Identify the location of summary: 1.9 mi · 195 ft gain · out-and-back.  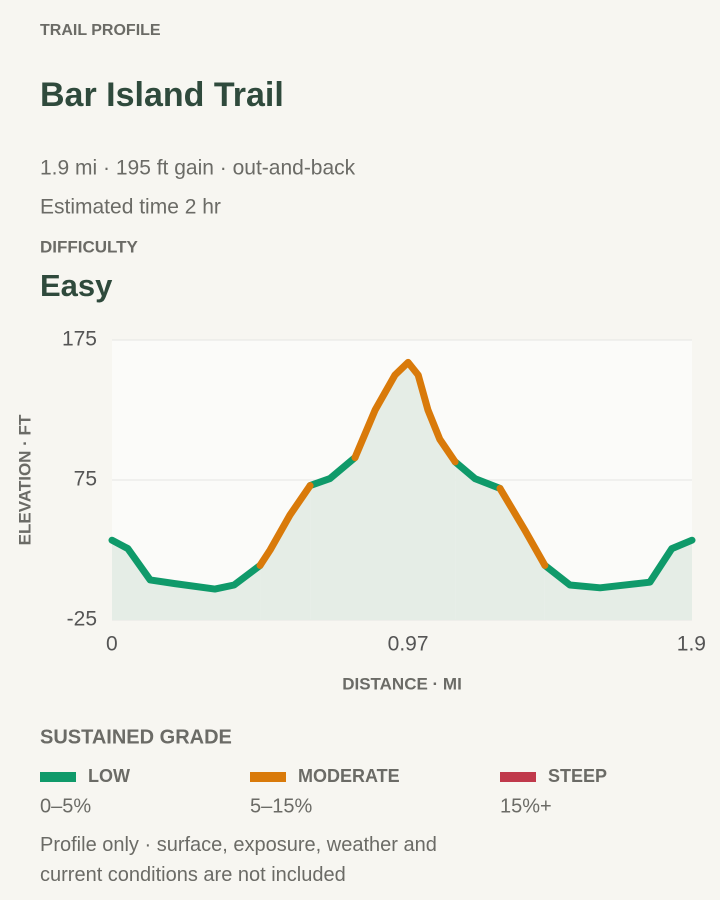
(198, 168).